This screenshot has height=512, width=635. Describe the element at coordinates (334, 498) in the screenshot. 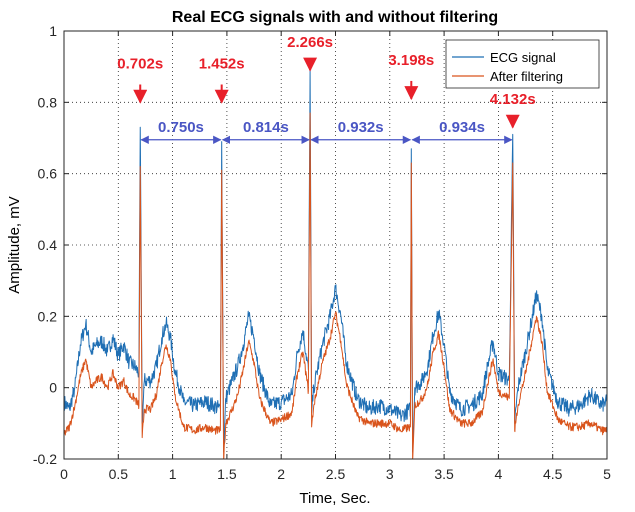

I see `x-axis-label: Time, Sec.` at that location.